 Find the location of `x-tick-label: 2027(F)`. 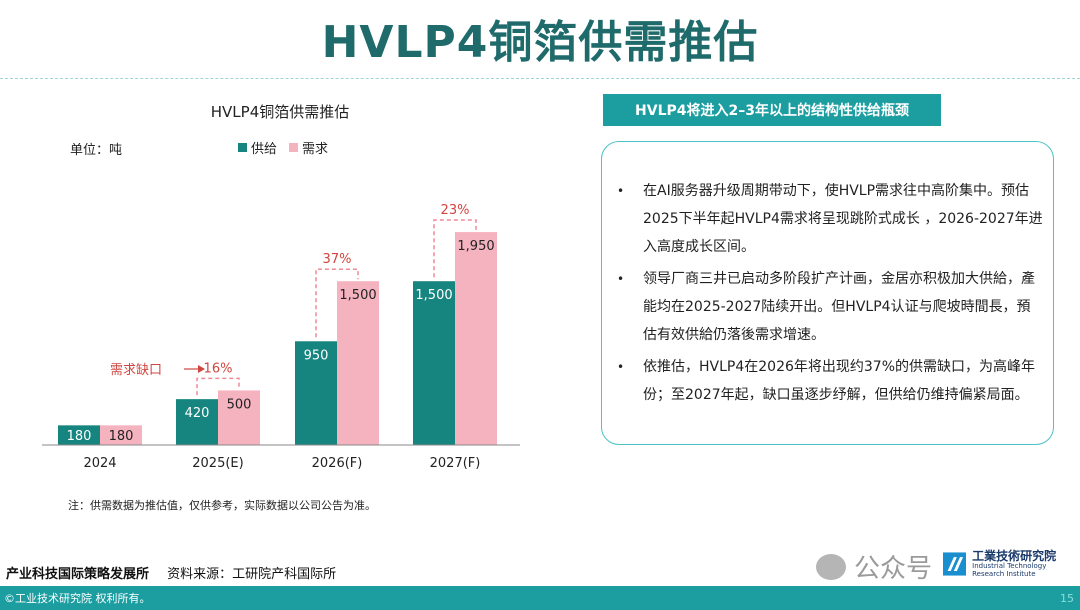

x-tick-label: 2027(F) is located at coordinates (455, 463).